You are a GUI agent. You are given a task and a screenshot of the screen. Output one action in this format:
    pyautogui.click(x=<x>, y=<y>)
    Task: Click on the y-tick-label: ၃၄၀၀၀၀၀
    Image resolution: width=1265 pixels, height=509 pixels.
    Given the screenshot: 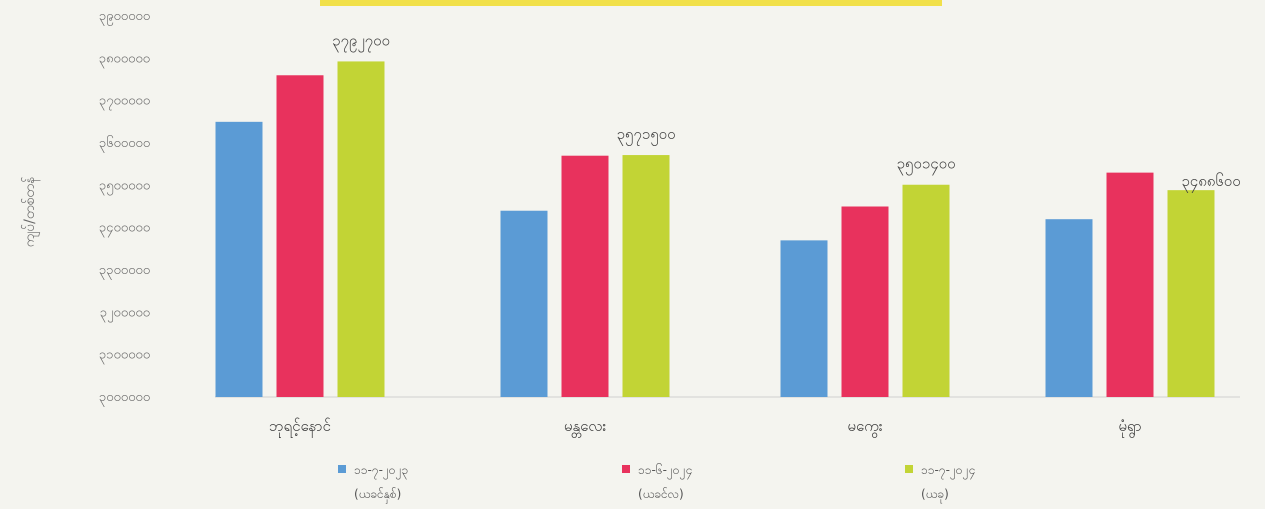 What is the action you would take?
    pyautogui.click(x=124, y=229)
    